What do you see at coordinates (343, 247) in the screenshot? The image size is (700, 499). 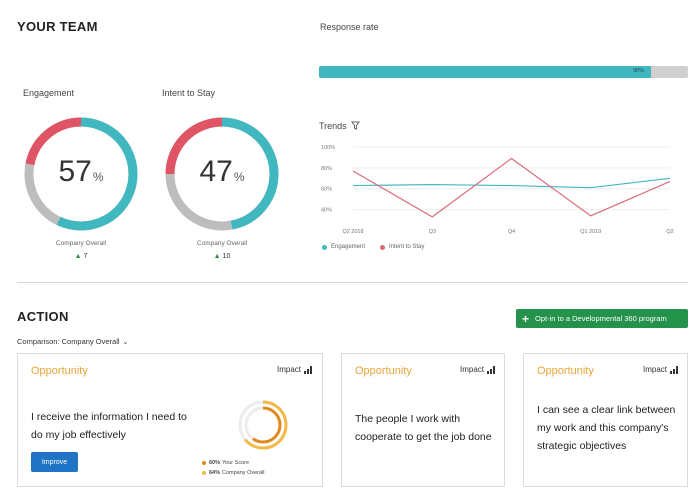 I see `trends-legend-engagement: Engagement` at bounding box center [343, 247].